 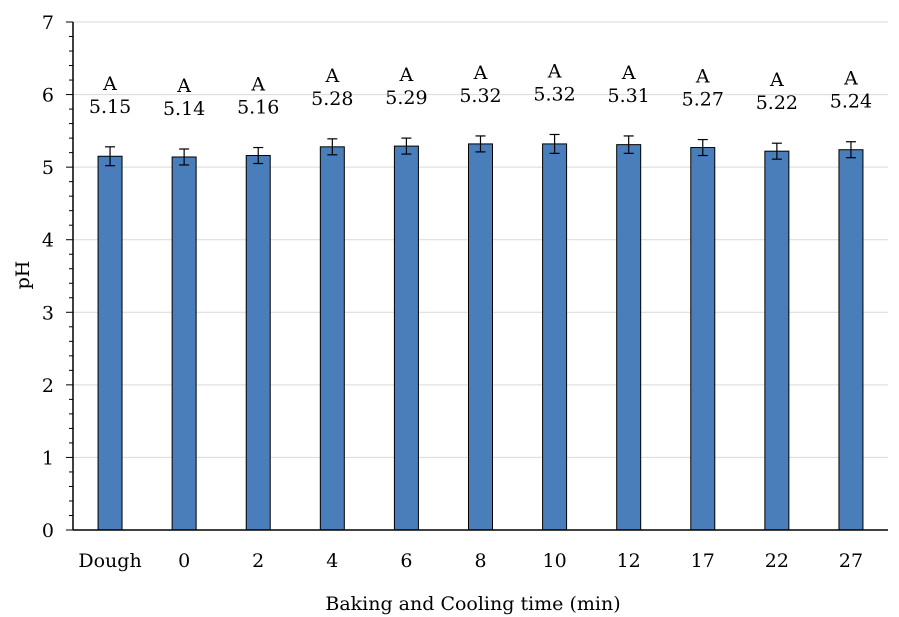 I want to click on x-tick-label: 8, so click(x=480, y=561).